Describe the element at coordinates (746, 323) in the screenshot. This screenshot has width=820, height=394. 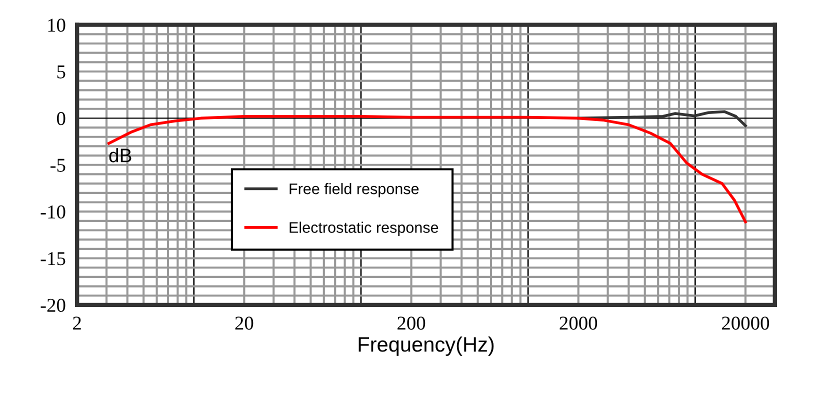
I see `x-tick-label: 20000` at that location.